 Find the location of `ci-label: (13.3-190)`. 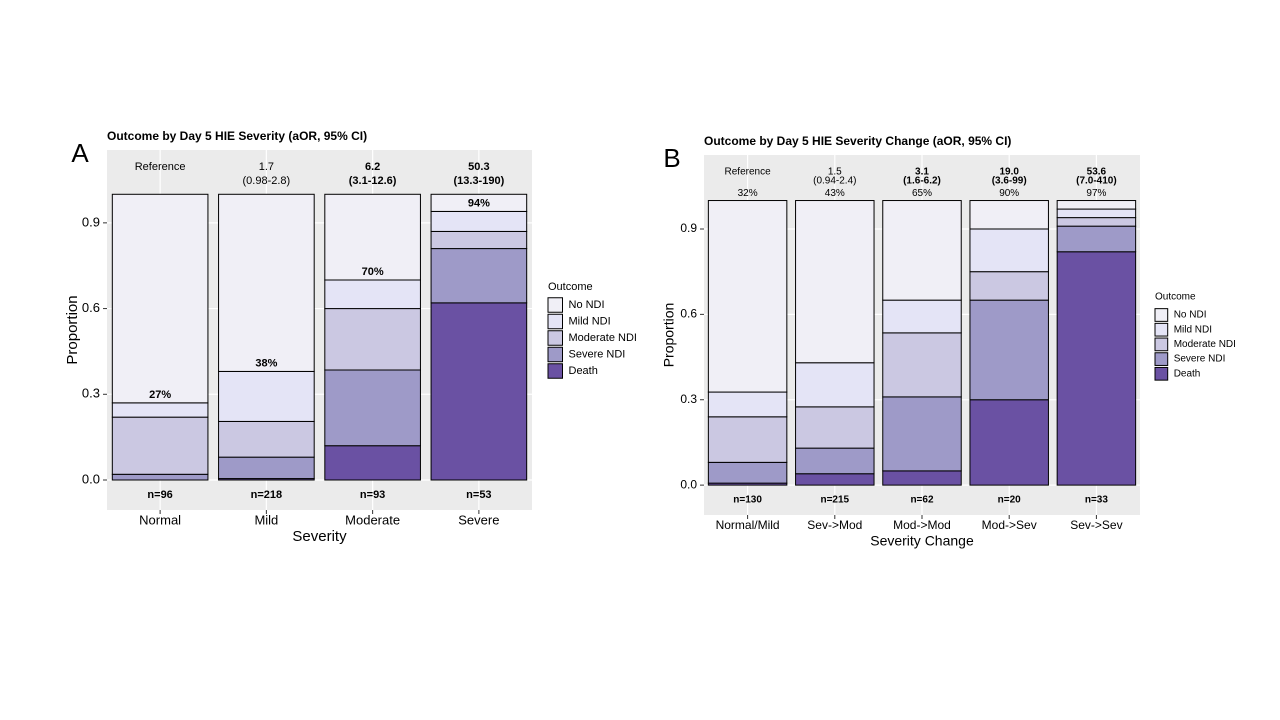

ci-label: (13.3-190) is located at coordinates (478, 181).